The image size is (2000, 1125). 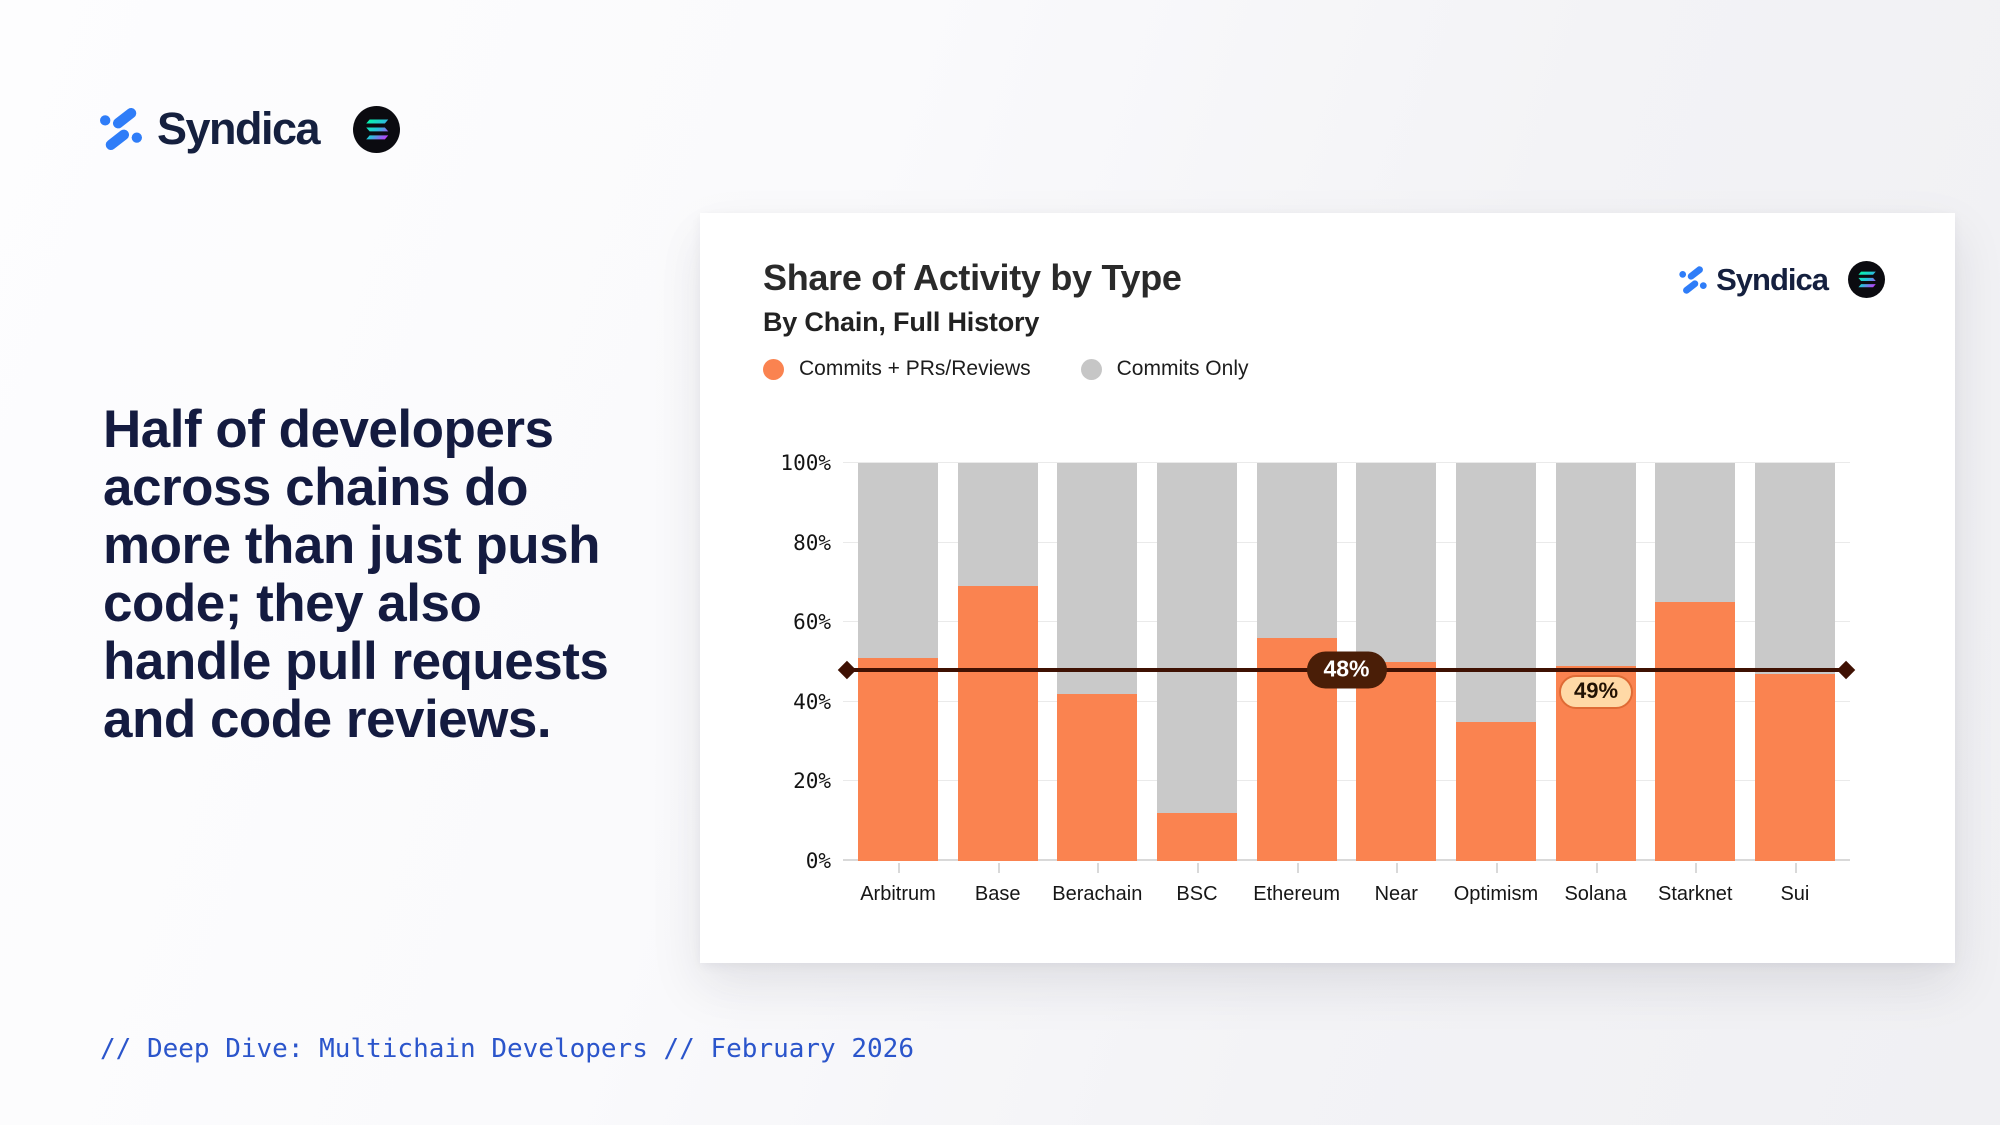 I want to click on y-tick-label-60%: 60%, so click(x=812, y=622).